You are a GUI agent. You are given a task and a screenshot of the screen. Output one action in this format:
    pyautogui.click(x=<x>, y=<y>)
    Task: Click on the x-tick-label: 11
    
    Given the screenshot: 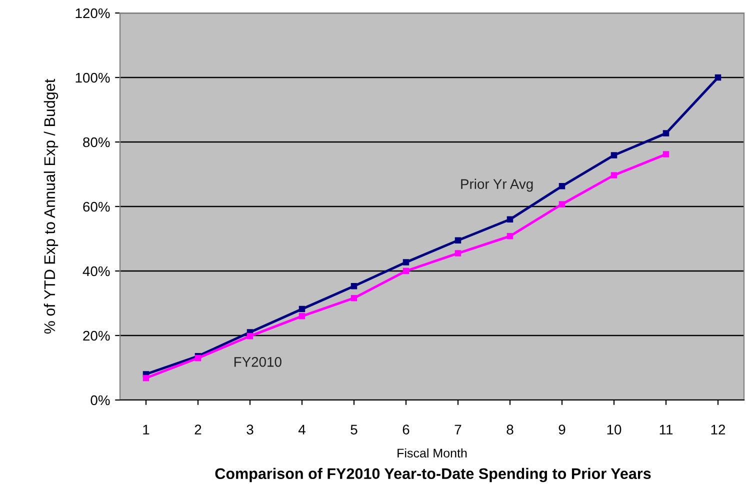 What is the action you would take?
    pyautogui.click(x=666, y=429)
    